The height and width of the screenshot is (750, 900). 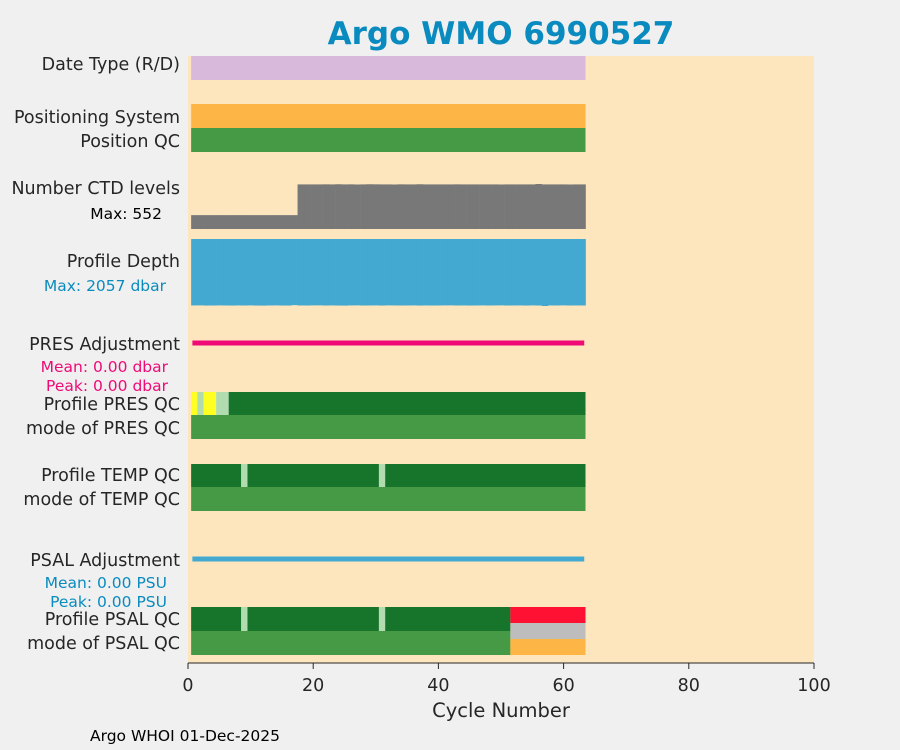 I want to click on row-label-mode-psal-qc: mode of PSAL QC, so click(x=103, y=644).